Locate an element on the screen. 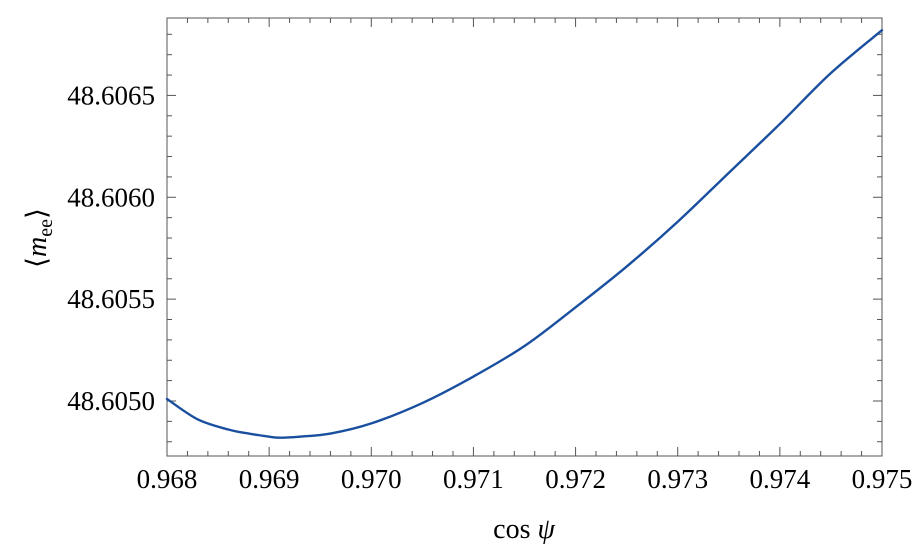  y-tick-label: 48.6060 is located at coordinates (111, 197).